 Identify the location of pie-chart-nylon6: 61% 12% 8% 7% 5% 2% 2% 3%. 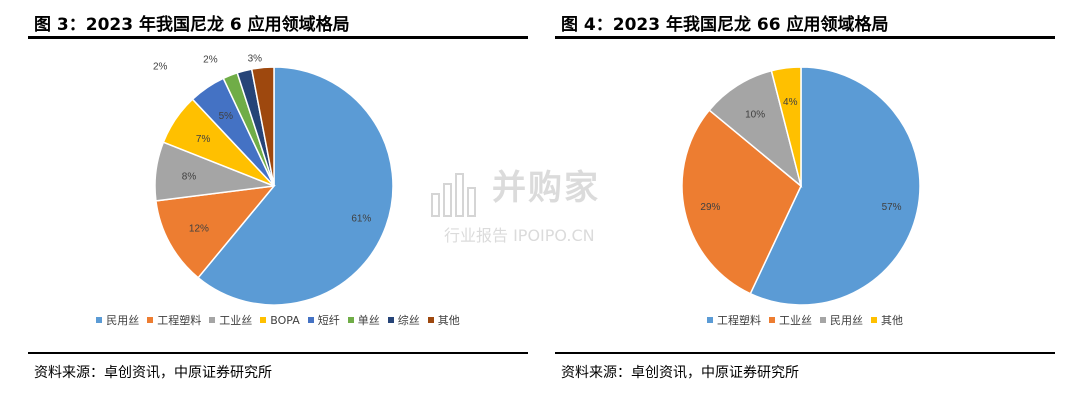
(273, 180).